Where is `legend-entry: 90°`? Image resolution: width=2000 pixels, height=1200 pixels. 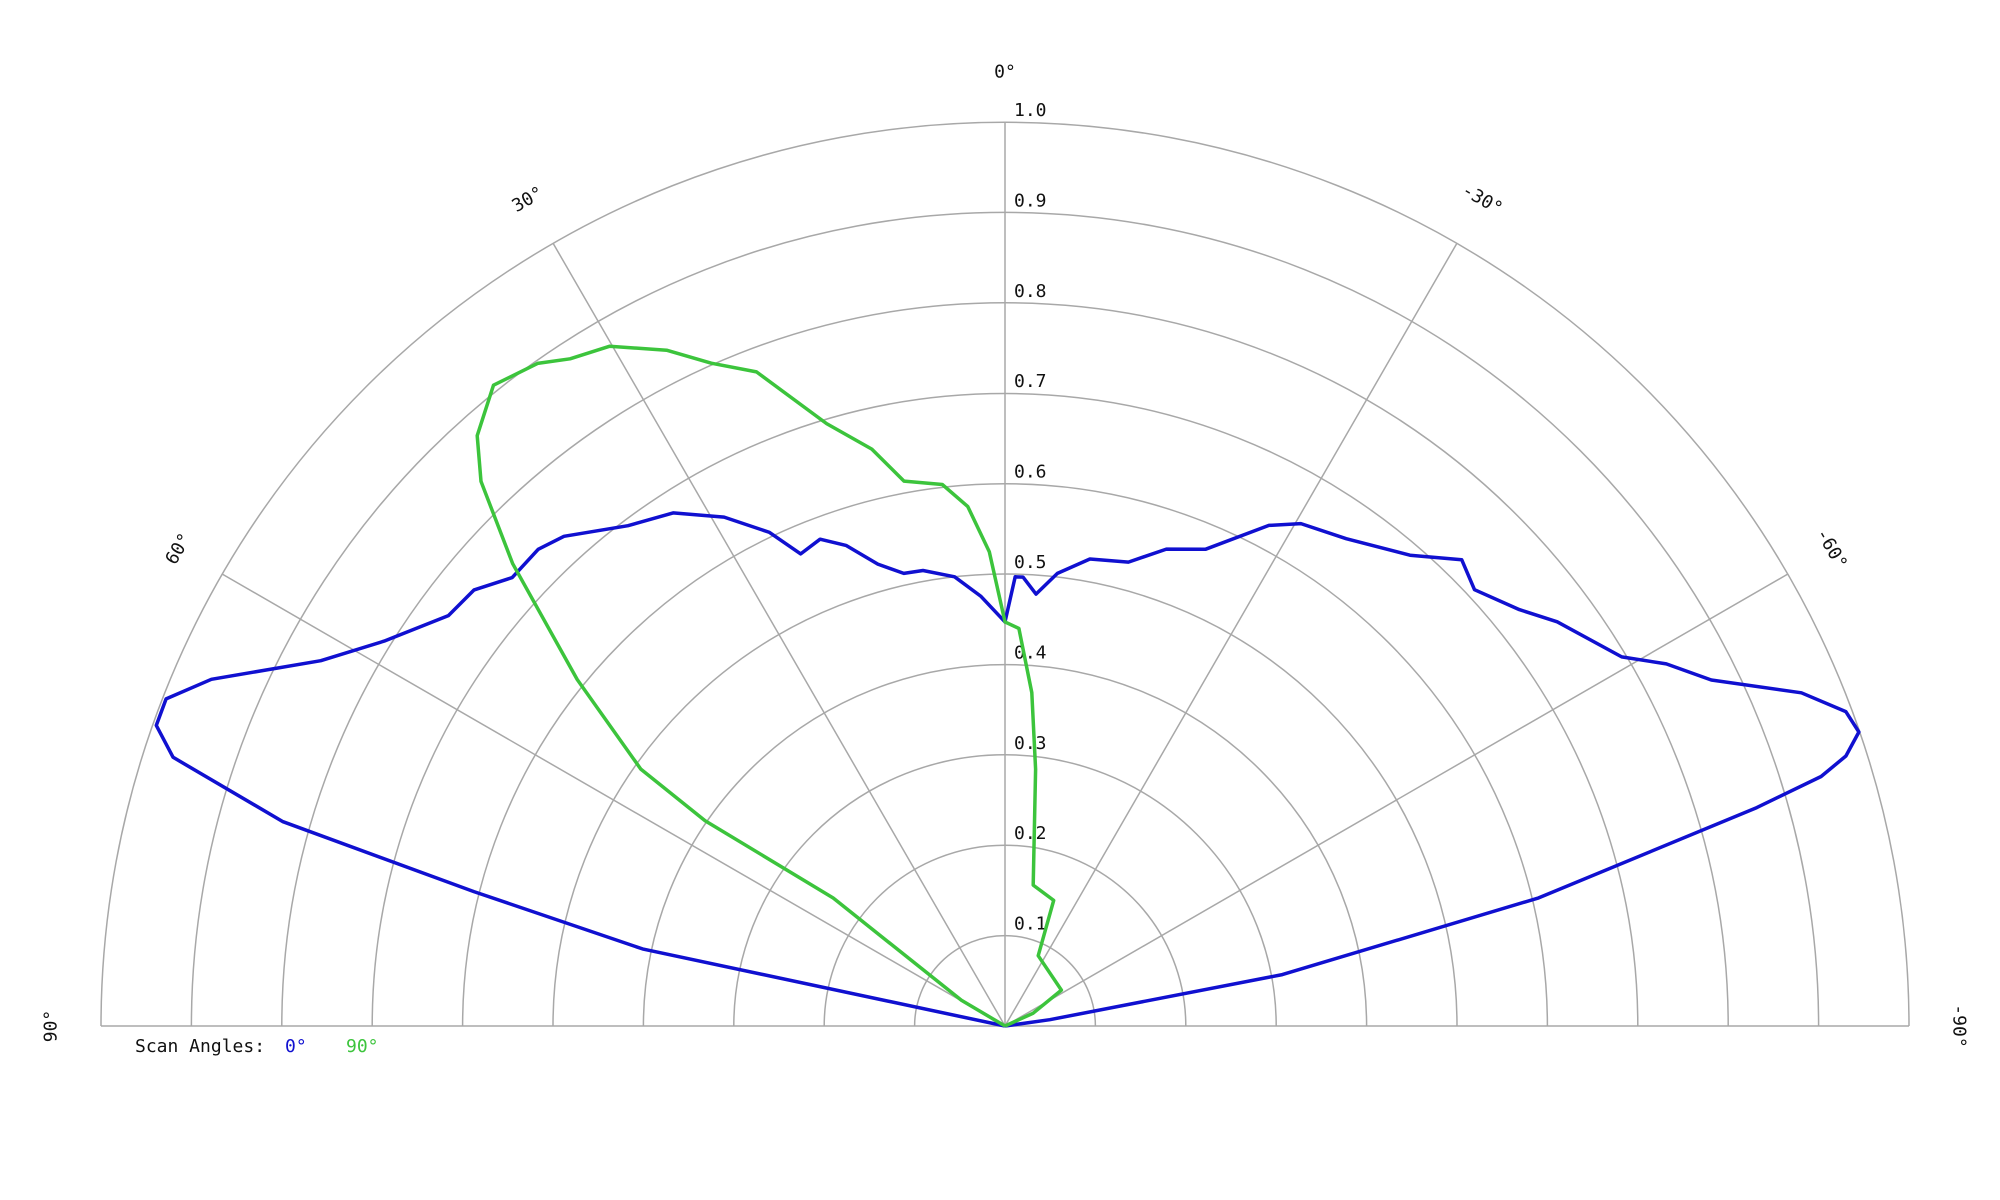
legend-entry: 90° is located at coordinates (362, 1046).